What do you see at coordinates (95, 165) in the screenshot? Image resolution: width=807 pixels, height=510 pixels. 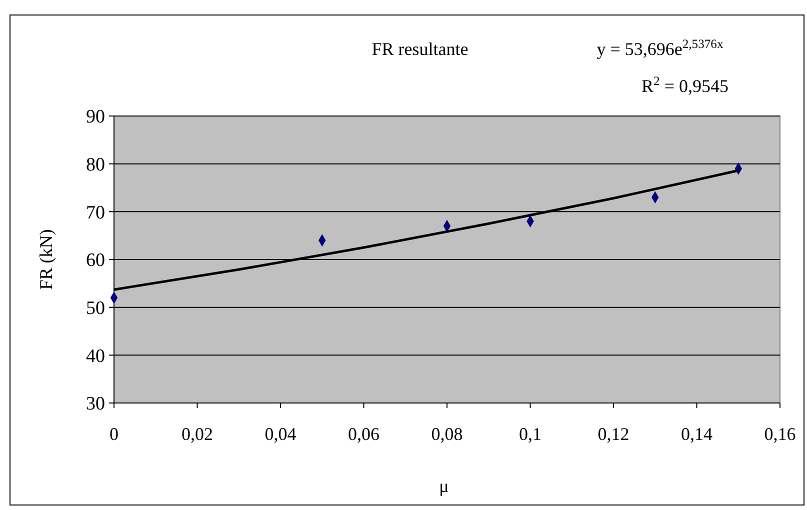 I see `y-tick-label: 80` at bounding box center [95, 165].